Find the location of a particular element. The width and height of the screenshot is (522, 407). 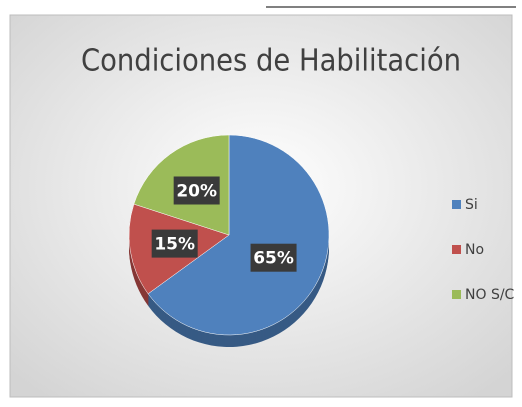

data-label: 20% is located at coordinates (196, 192).